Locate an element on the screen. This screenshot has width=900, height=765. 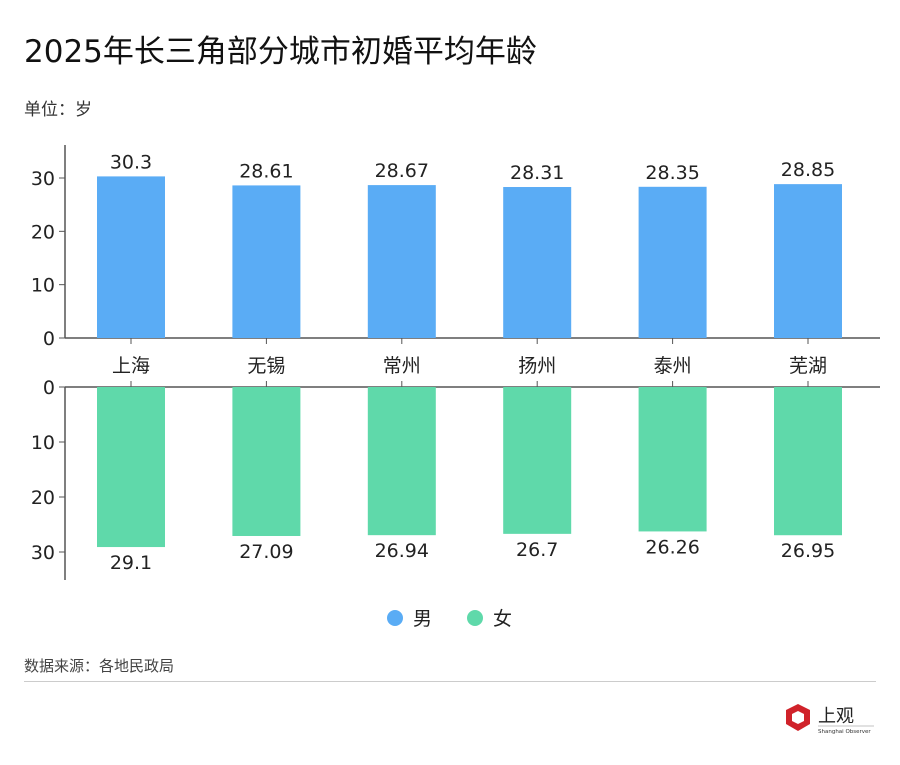
lower-y-tick-label: 20 is located at coordinates (43, 498).